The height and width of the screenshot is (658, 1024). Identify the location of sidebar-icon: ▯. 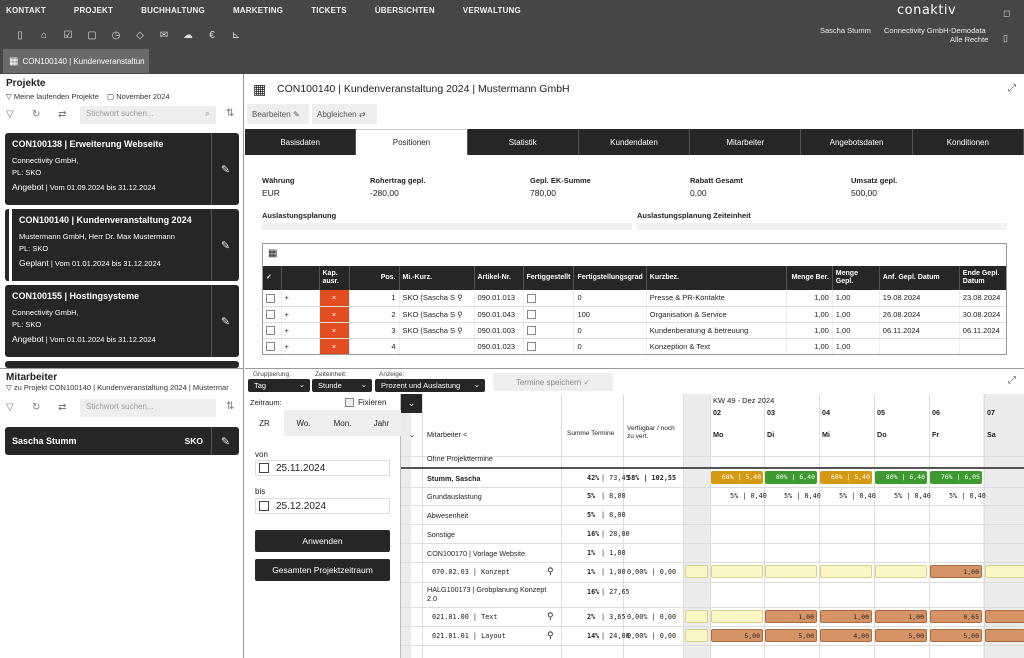
(1005, 38).